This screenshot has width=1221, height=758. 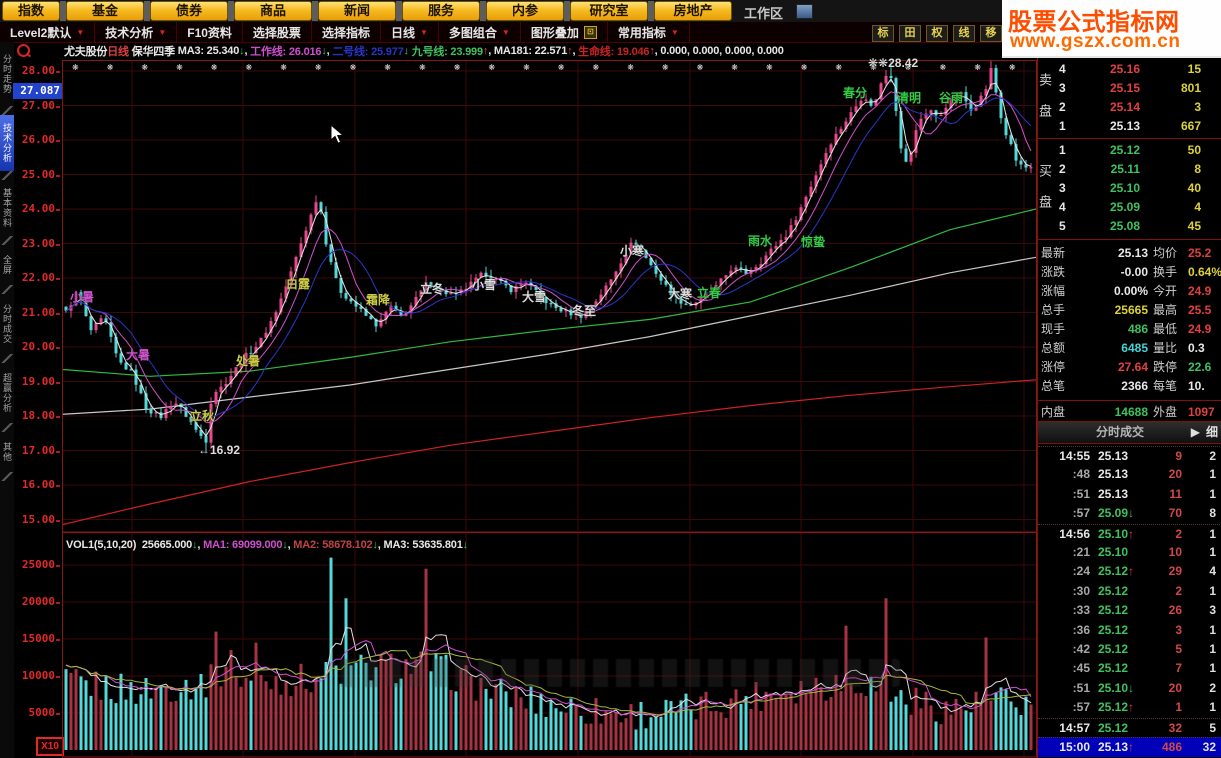 I want to click on menu-tab-9: 房地产, so click(x=693, y=11).